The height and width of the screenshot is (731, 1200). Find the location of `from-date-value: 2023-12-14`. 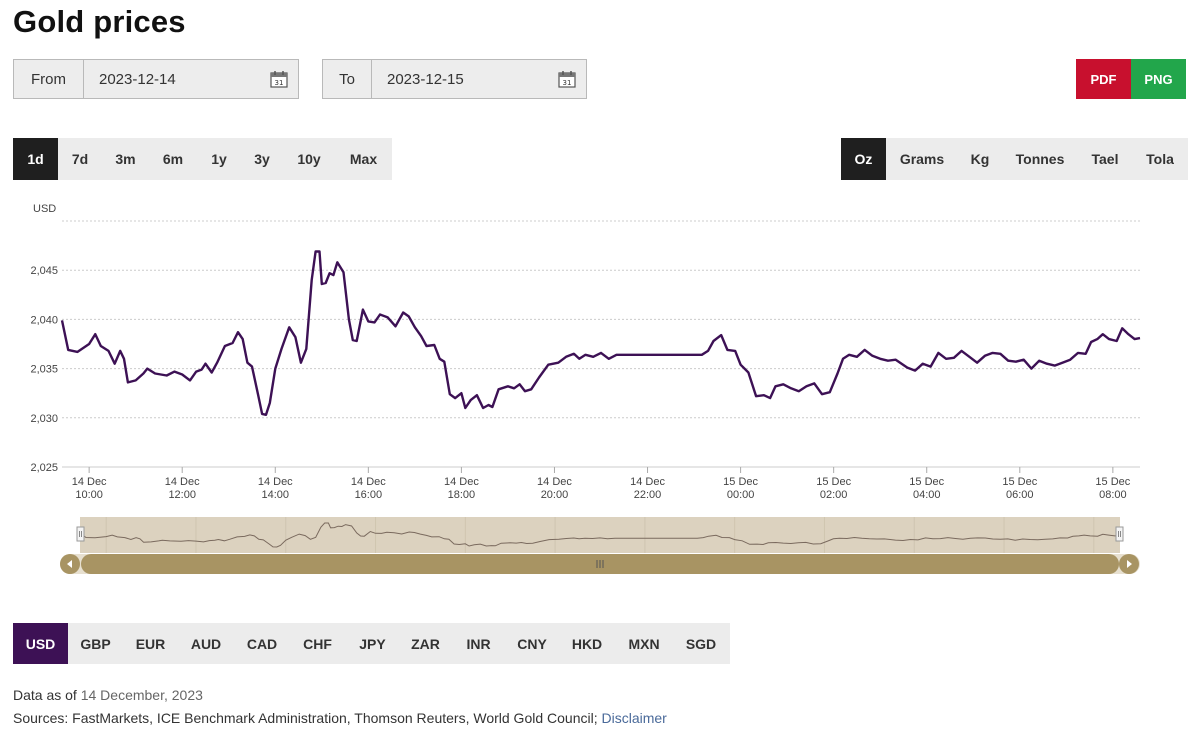

from-date-value: 2023-12-14 is located at coordinates (137, 79).